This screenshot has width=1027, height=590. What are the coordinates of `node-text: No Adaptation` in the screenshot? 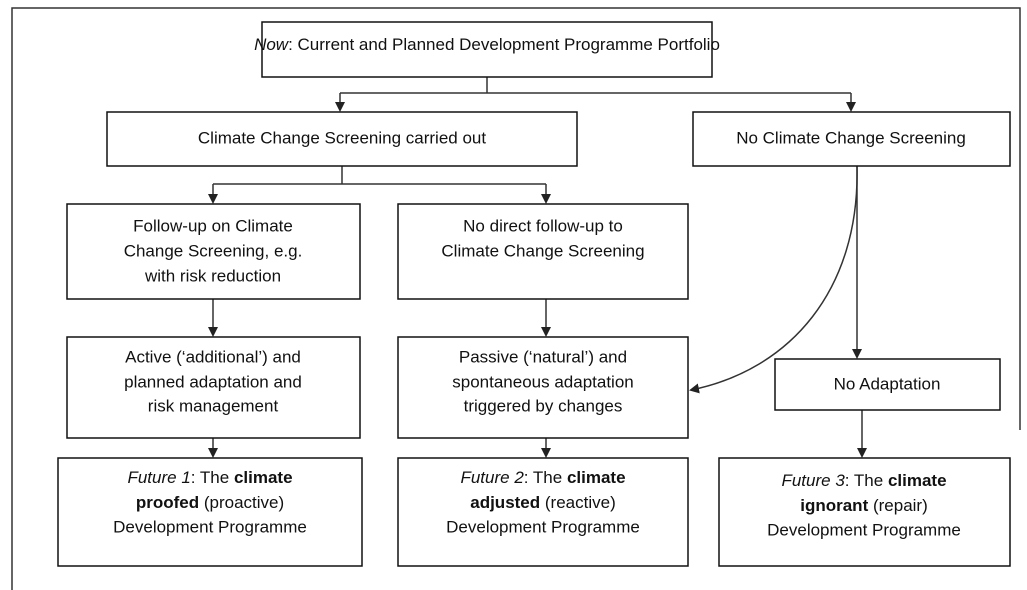 It's located at (887, 383).